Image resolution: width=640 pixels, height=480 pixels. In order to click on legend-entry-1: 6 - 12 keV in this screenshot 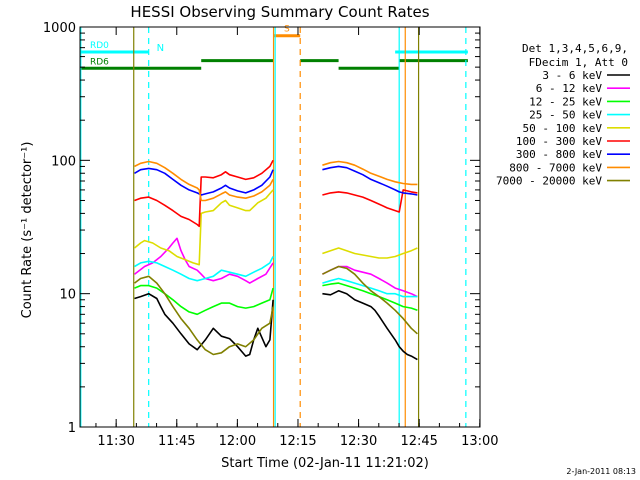, I will do `click(569, 88)`.